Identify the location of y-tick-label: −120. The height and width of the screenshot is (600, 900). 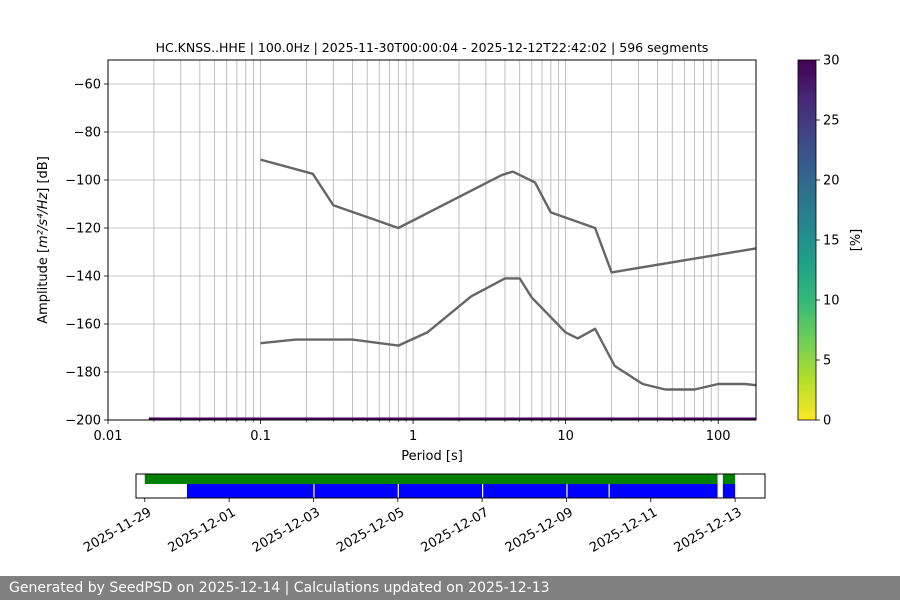
(83, 229).